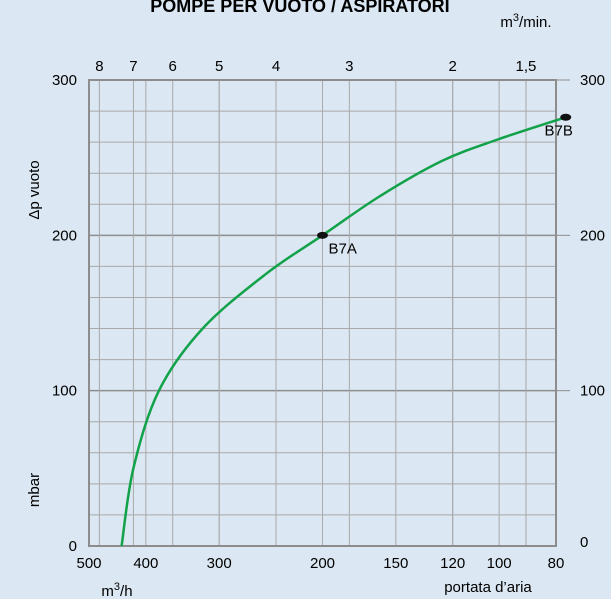 This screenshot has height=599, width=611. What do you see at coordinates (526, 66) in the screenshot?
I see `top-tick-label: 1,5` at bounding box center [526, 66].